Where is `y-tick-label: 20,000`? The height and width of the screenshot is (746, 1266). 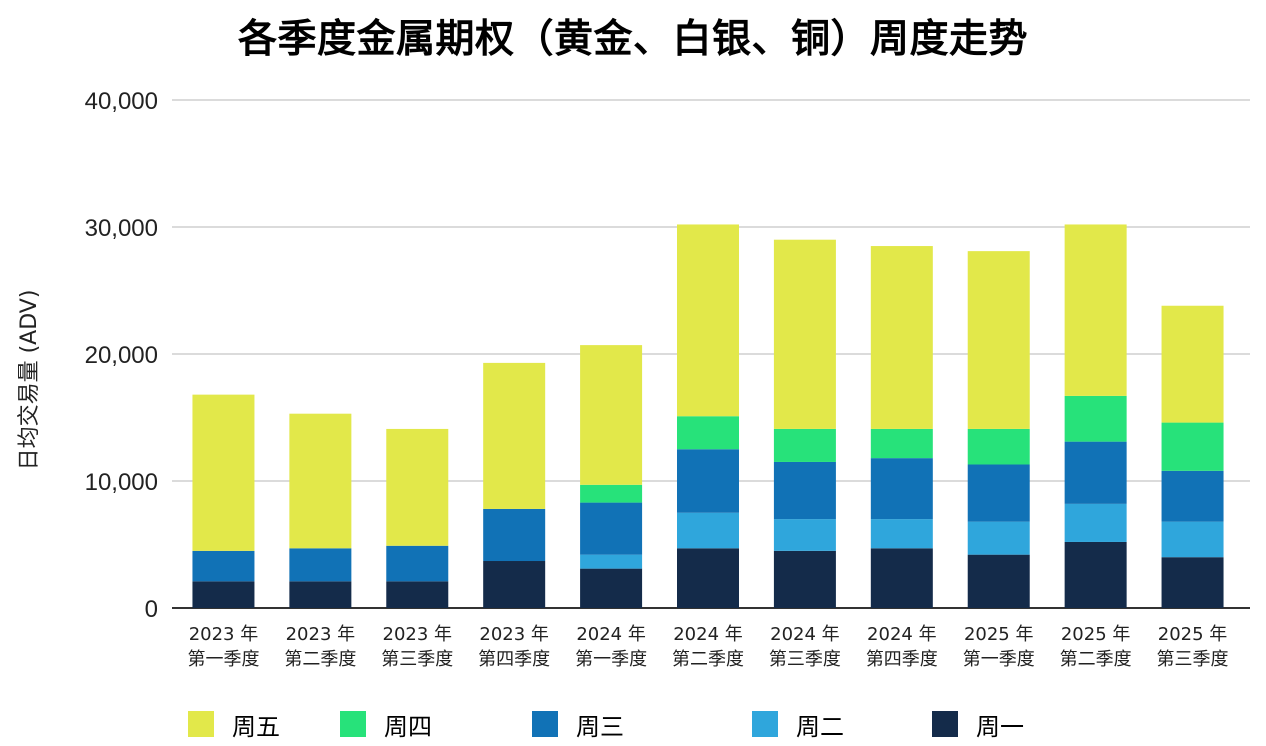 y-tick-label: 20,000 is located at coordinates (121, 355).